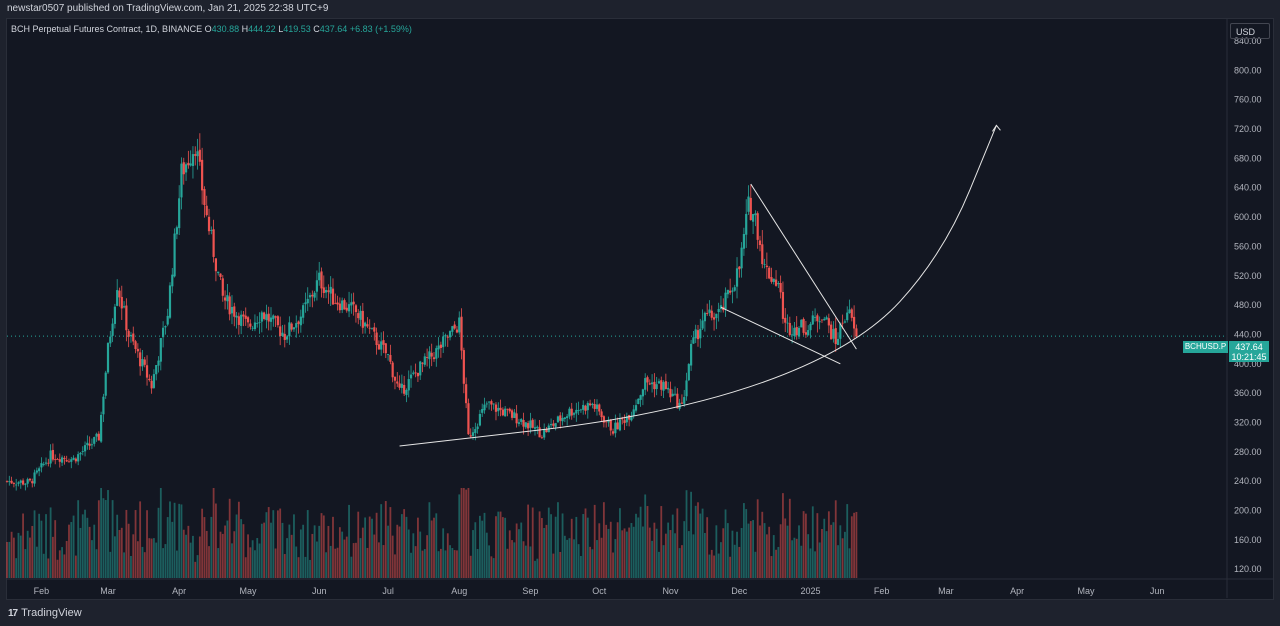 This screenshot has width=1280, height=626. What do you see at coordinates (262, 29) in the screenshot?
I see `high-value: 444.22` at bounding box center [262, 29].